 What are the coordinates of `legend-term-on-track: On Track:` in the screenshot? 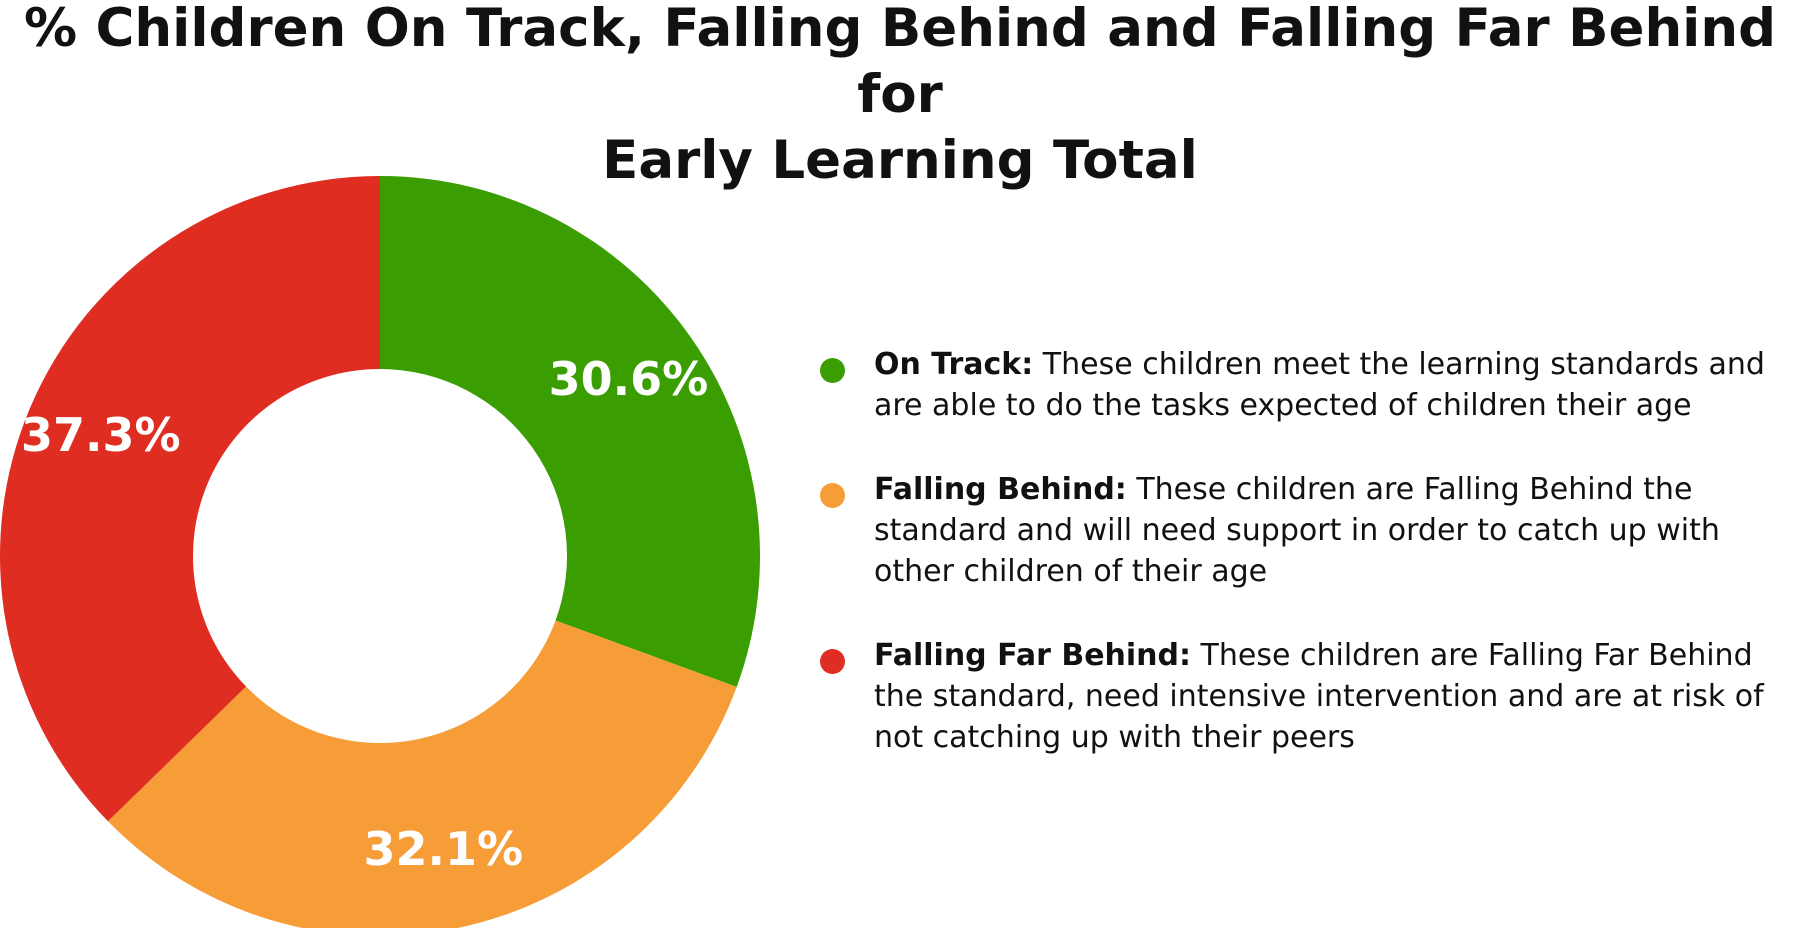 It's located at (954, 364).